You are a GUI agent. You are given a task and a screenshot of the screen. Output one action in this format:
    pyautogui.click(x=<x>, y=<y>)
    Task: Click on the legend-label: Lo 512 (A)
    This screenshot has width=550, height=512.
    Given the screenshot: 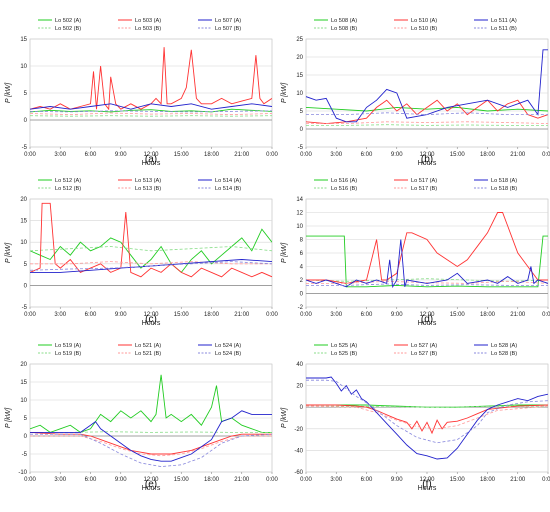 What is the action you would take?
    pyautogui.click(x=68, y=181)
    